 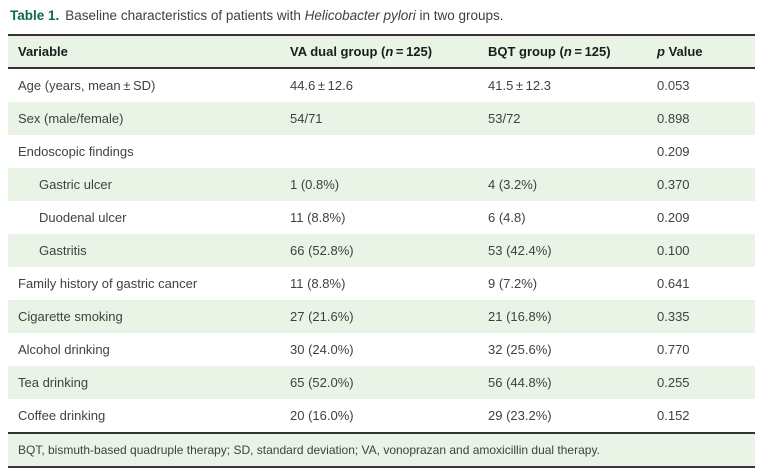 What do you see at coordinates (379, 51) in the screenshot?
I see `column-header-va-group: VA dual group (n = 125)` at bounding box center [379, 51].